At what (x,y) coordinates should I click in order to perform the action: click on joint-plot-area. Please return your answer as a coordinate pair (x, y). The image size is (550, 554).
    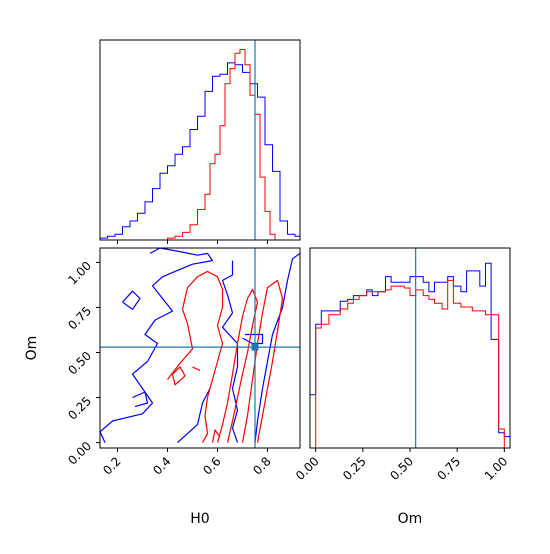
    Looking at the image, I should click on (200, 348).